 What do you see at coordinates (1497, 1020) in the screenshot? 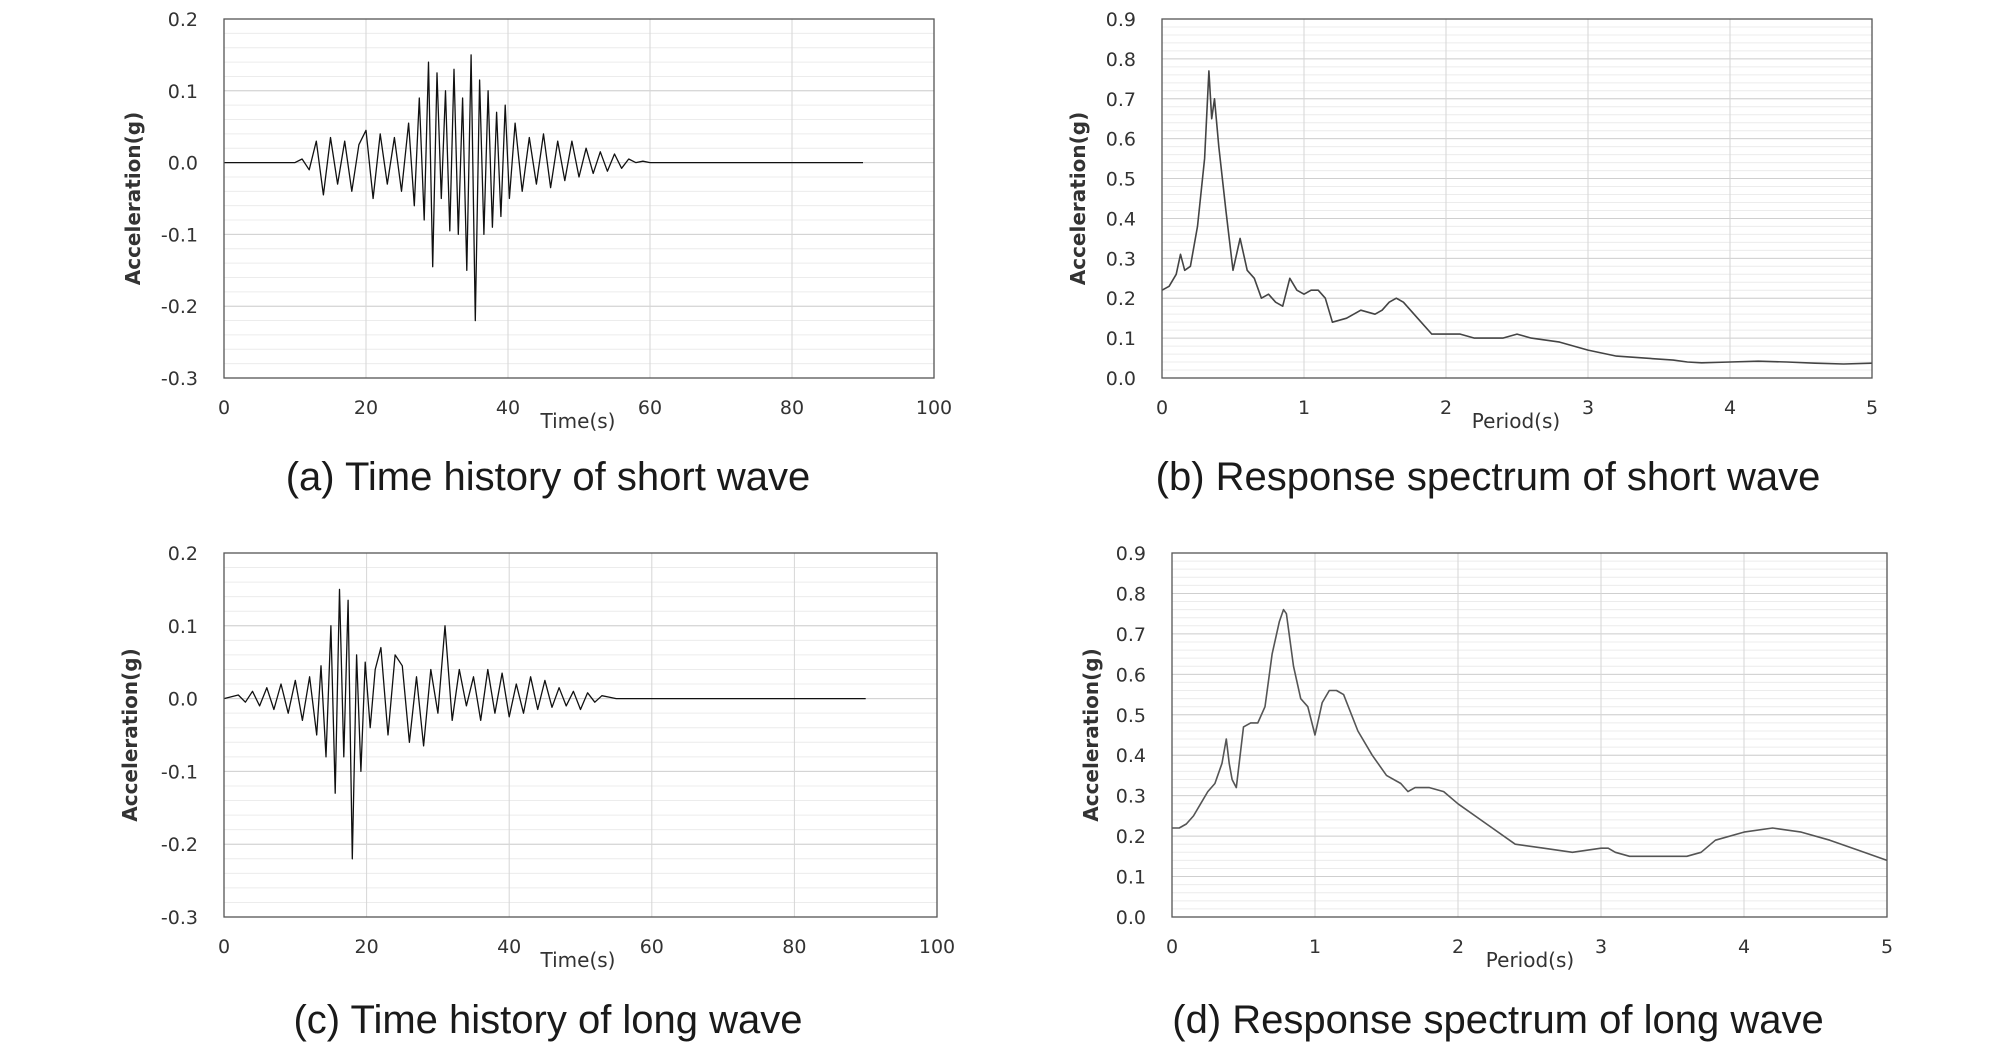
I see `chart-caption: (d) Response spectrum of long wave` at bounding box center [1497, 1020].